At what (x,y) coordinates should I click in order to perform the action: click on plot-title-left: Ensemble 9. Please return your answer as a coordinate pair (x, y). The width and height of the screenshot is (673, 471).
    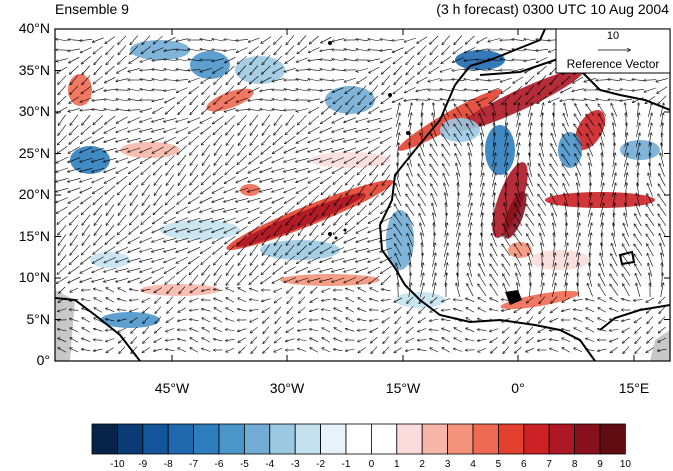
    Looking at the image, I should click on (92, 9).